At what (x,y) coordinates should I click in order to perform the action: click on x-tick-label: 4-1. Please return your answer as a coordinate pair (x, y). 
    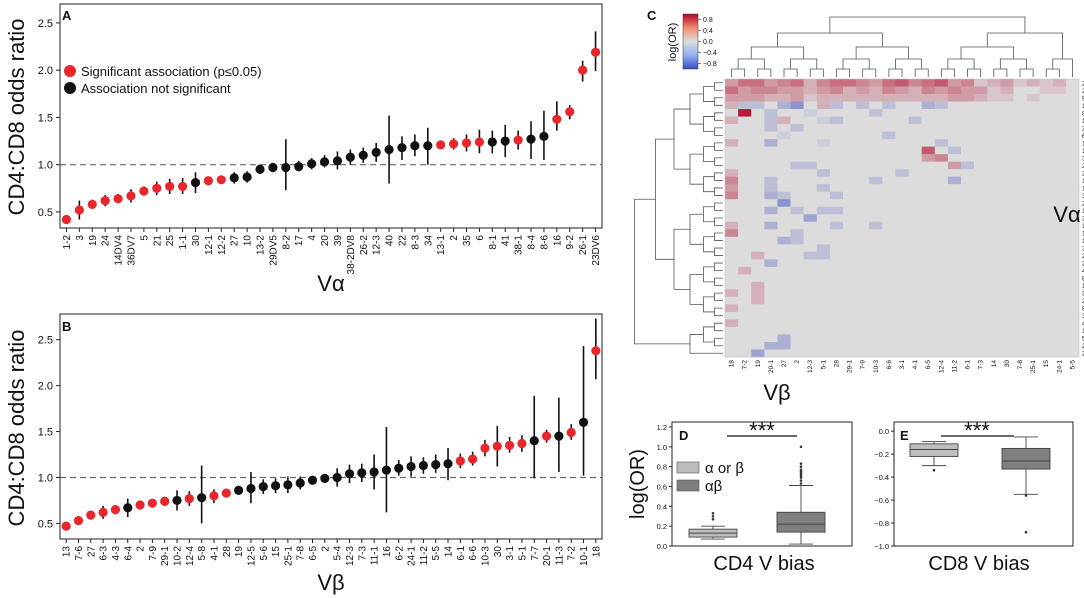
    Looking at the image, I should click on (214, 553).